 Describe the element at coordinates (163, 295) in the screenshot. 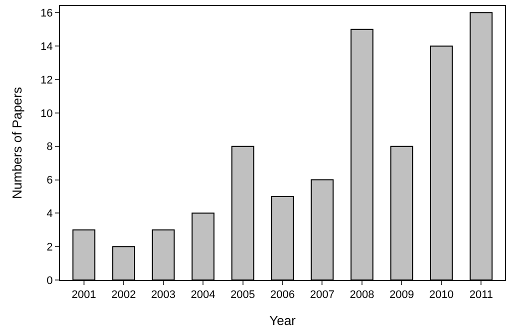

I see `x-tick-label: 2003` at that location.